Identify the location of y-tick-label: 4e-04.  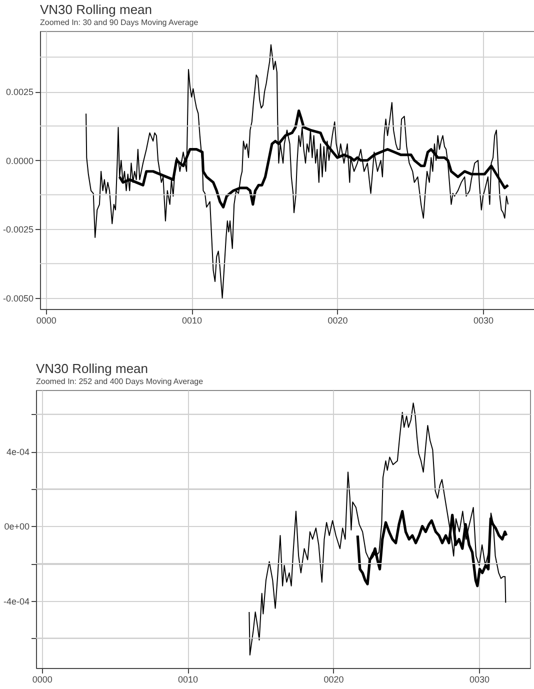
(18, 452).